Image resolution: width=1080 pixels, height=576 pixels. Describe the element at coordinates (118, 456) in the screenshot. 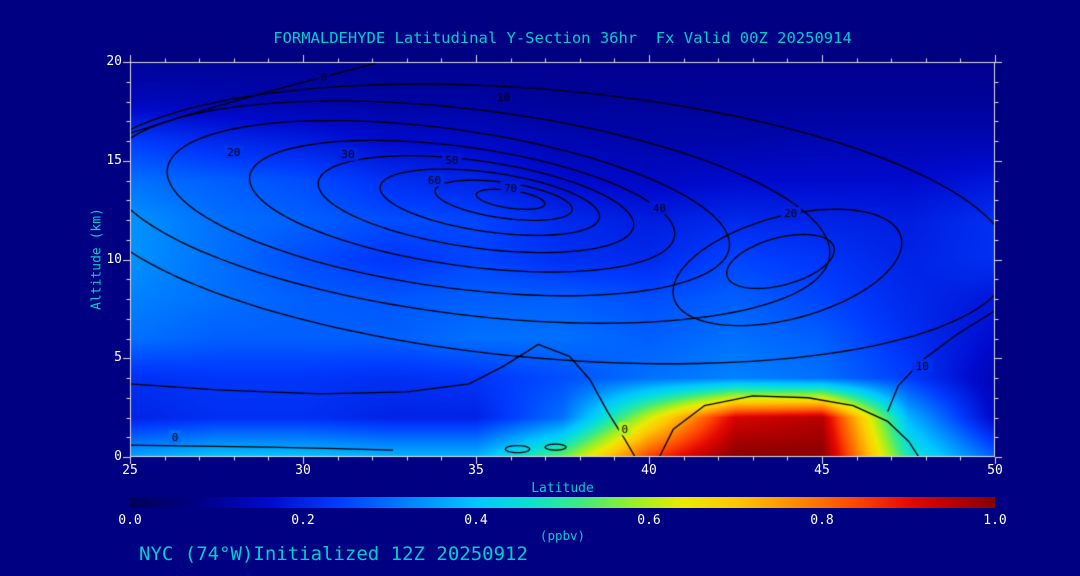

I see `y-tick-label: 0` at that location.